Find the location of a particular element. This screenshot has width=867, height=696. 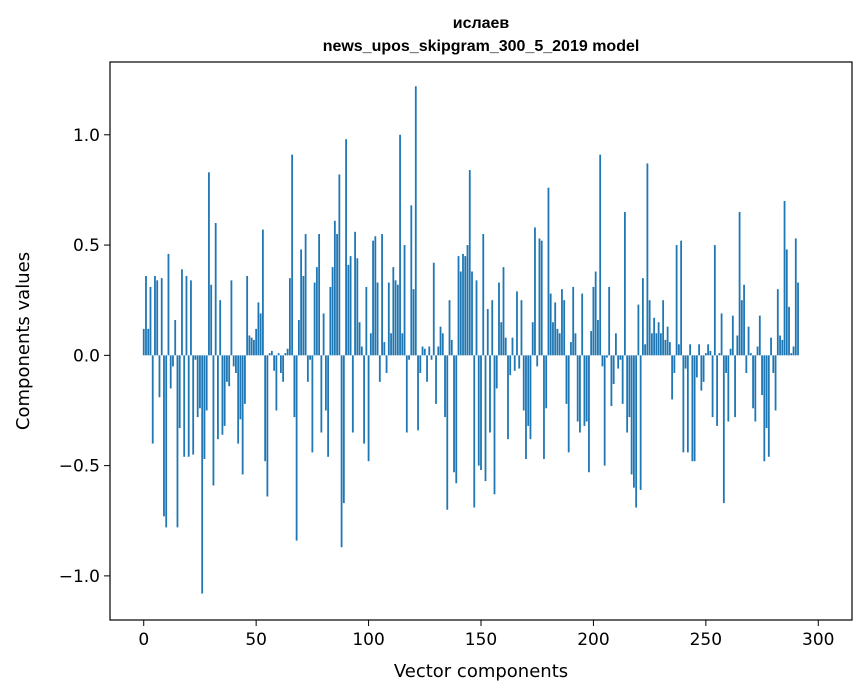

x-tick-label: 150 is located at coordinates (481, 640).